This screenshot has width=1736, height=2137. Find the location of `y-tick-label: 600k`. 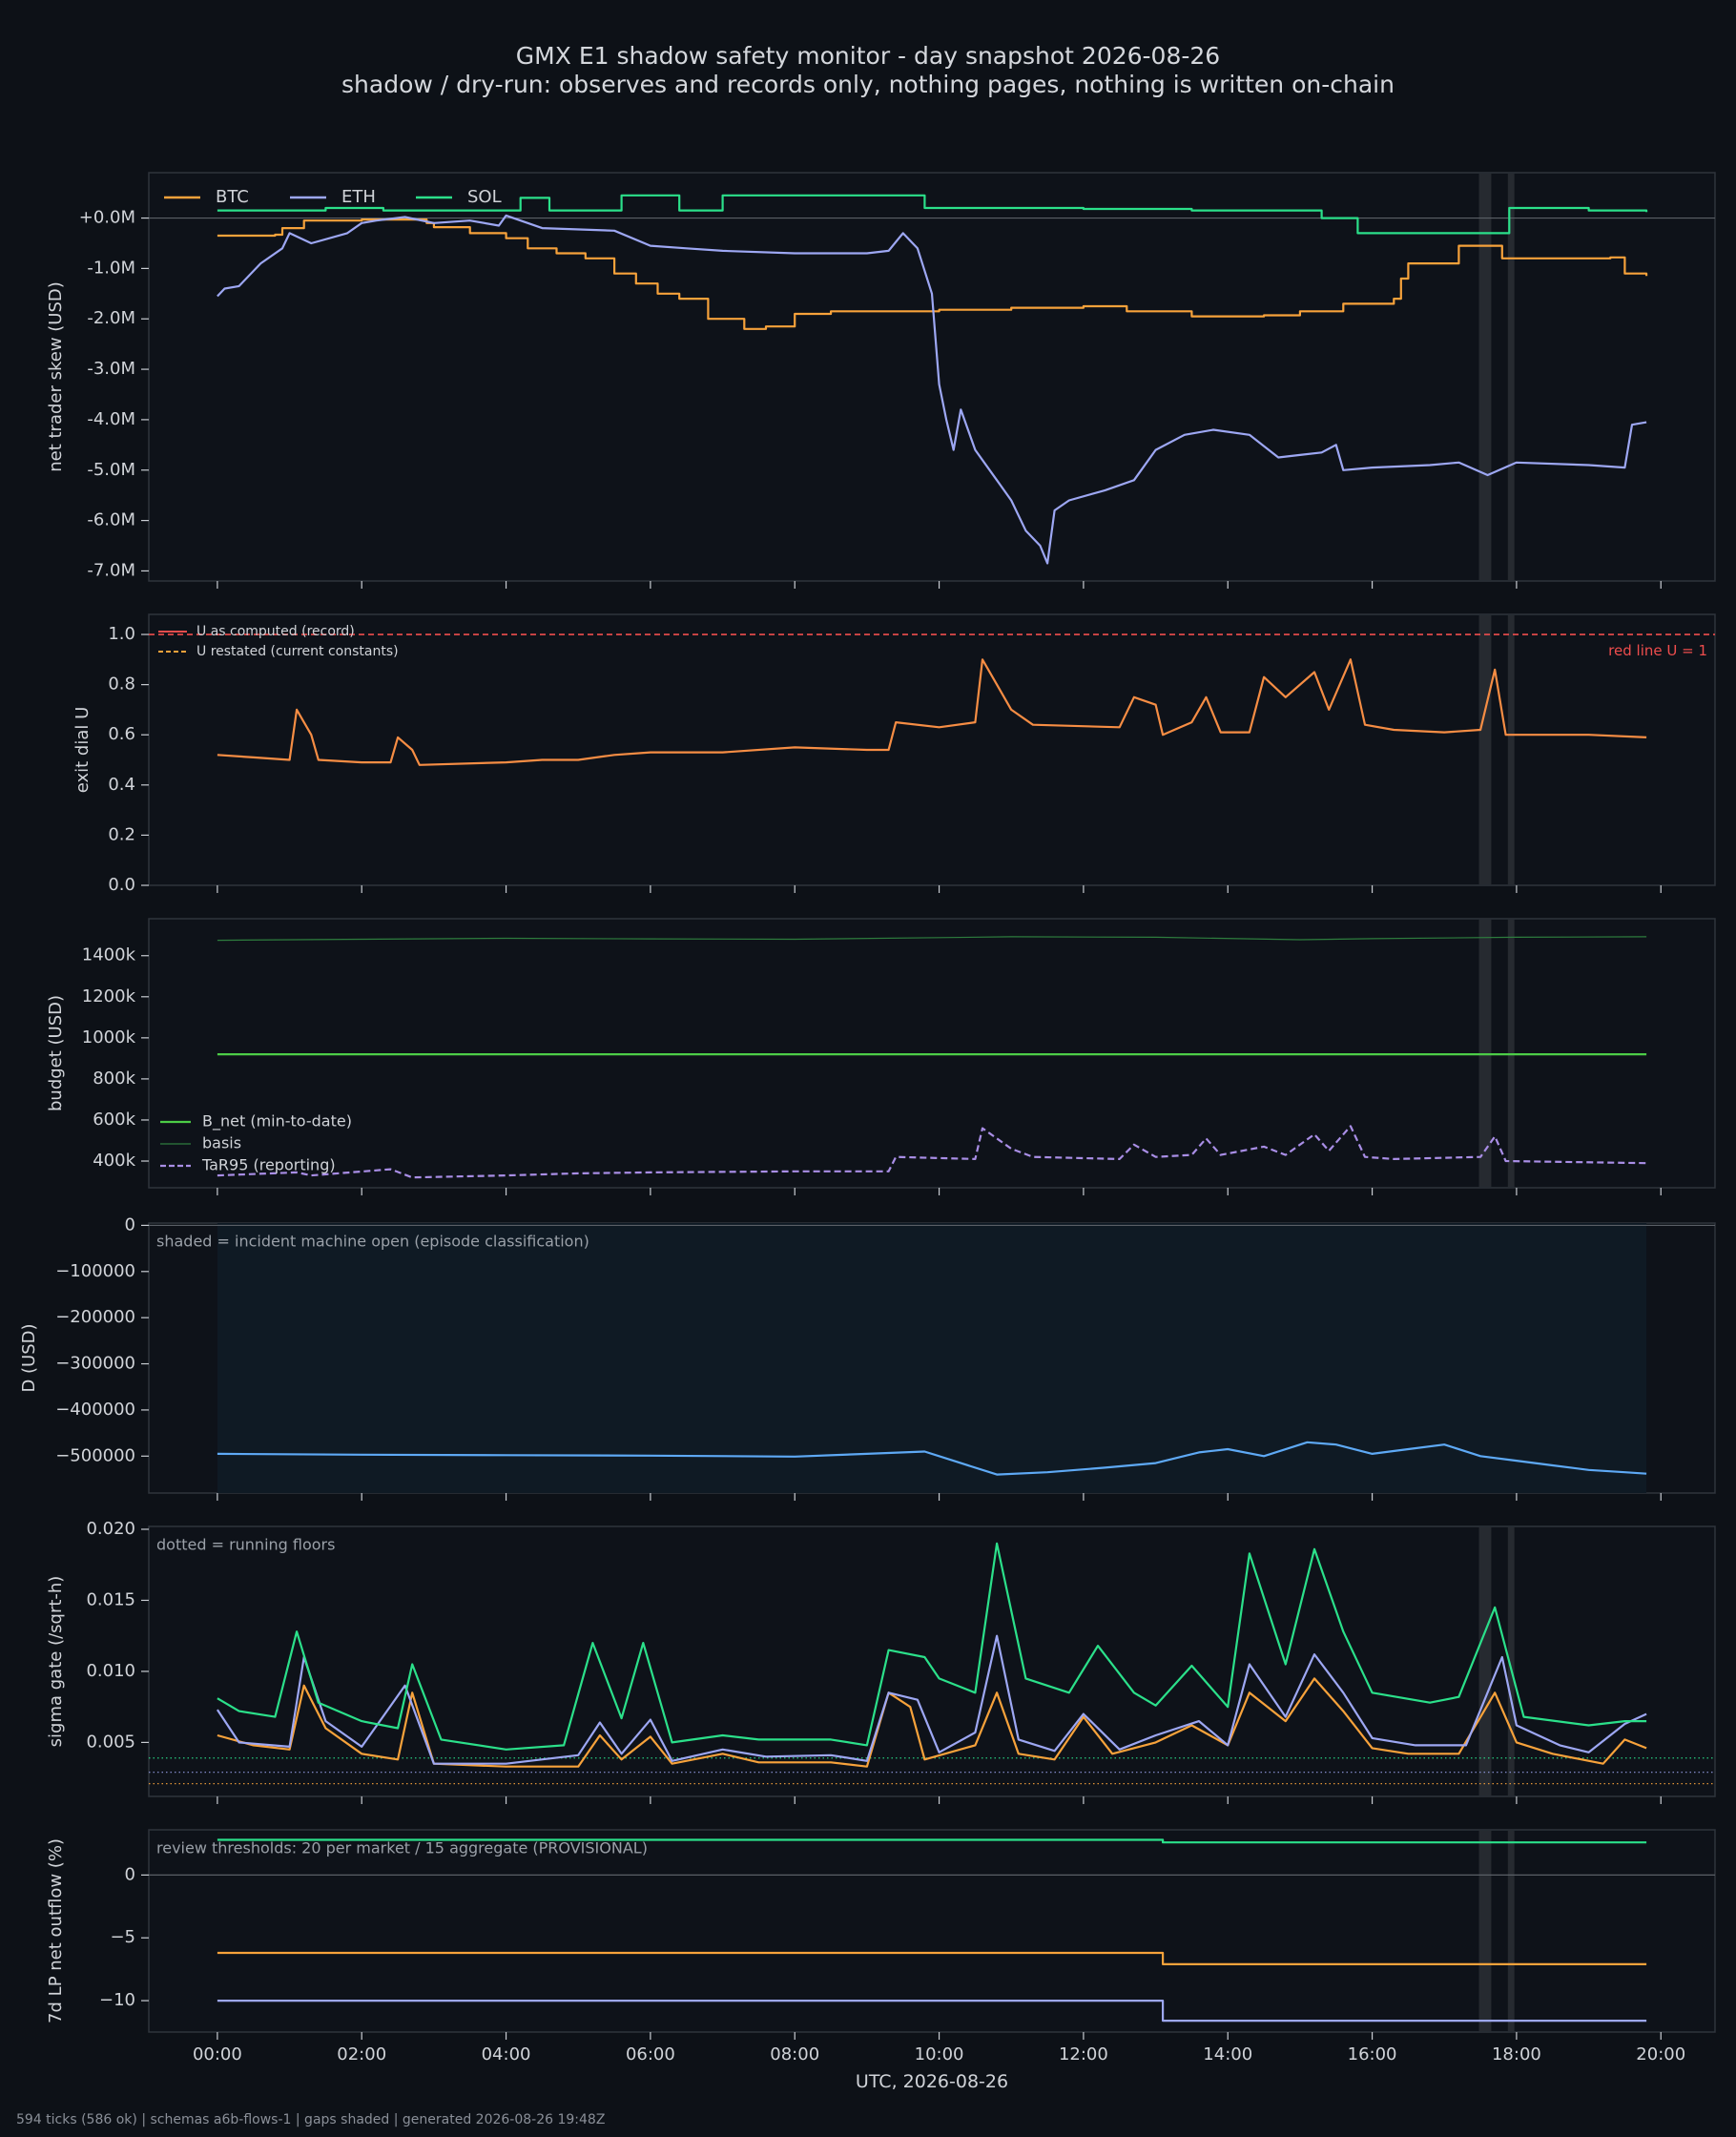

y-tick-label: 600k is located at coordinates (114, 1120).